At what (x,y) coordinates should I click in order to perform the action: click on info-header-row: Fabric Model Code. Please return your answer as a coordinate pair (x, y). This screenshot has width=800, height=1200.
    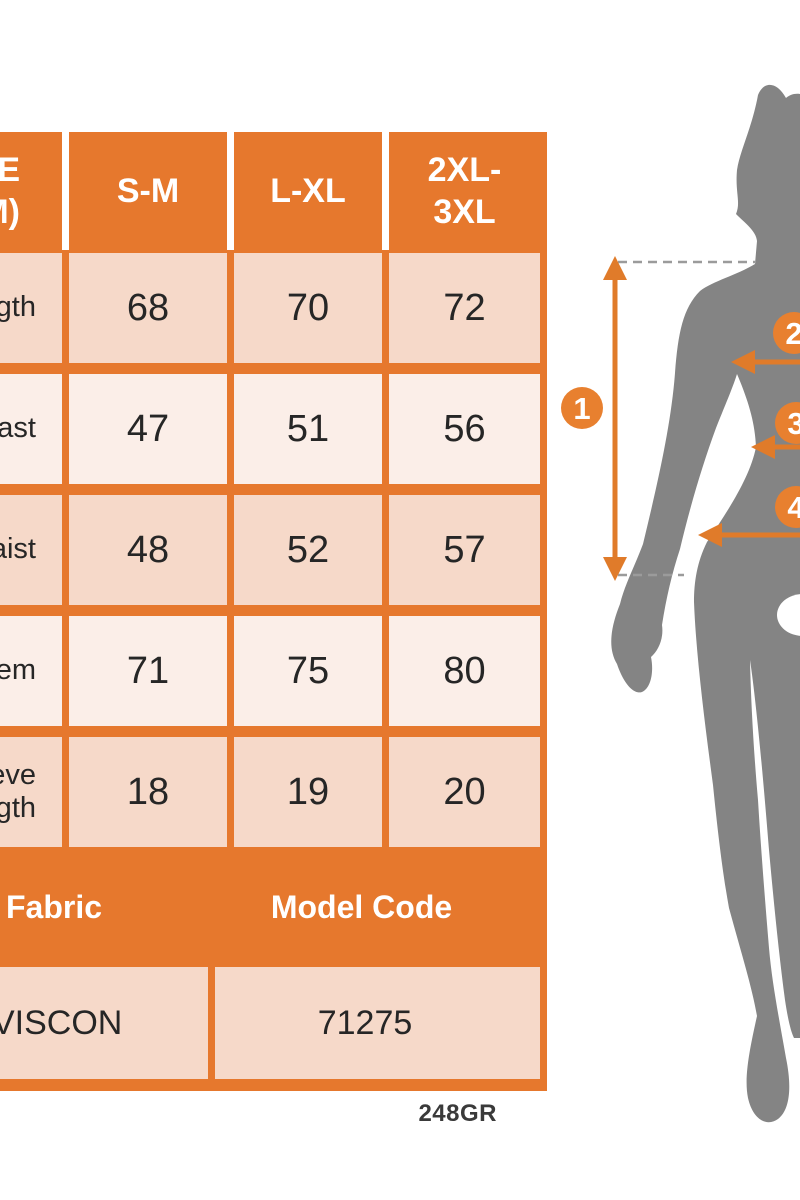
    Looking at the image, I should click on (273, 907).